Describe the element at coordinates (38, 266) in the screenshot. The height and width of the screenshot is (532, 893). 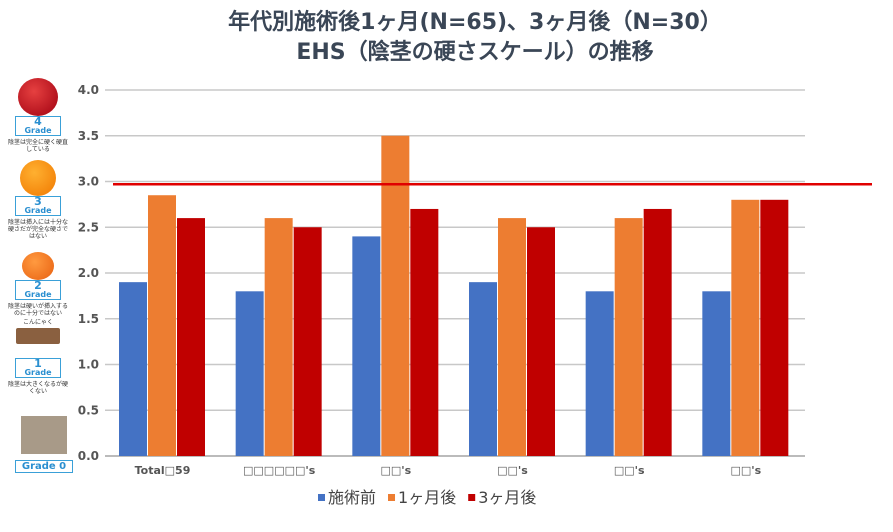
I see `mandarin-icon` at that location.